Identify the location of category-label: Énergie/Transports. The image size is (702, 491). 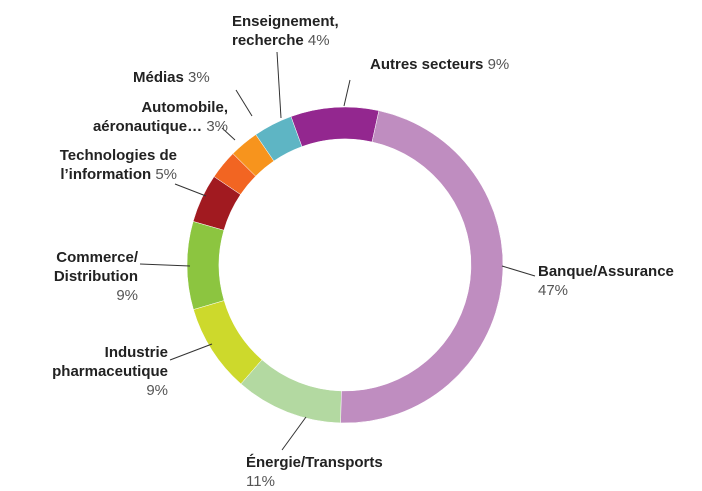
(314, 462).